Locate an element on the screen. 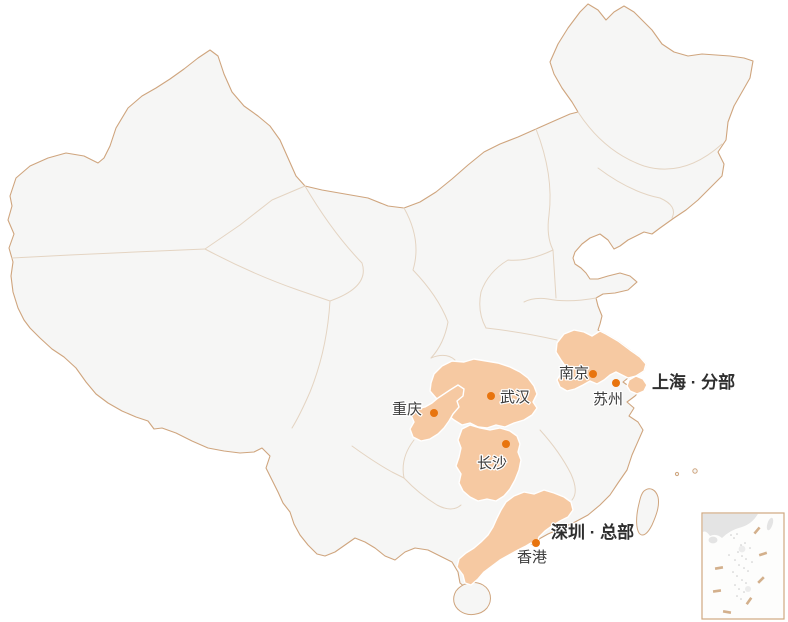  city-dot-changsha is located at coordinates (506, 444).